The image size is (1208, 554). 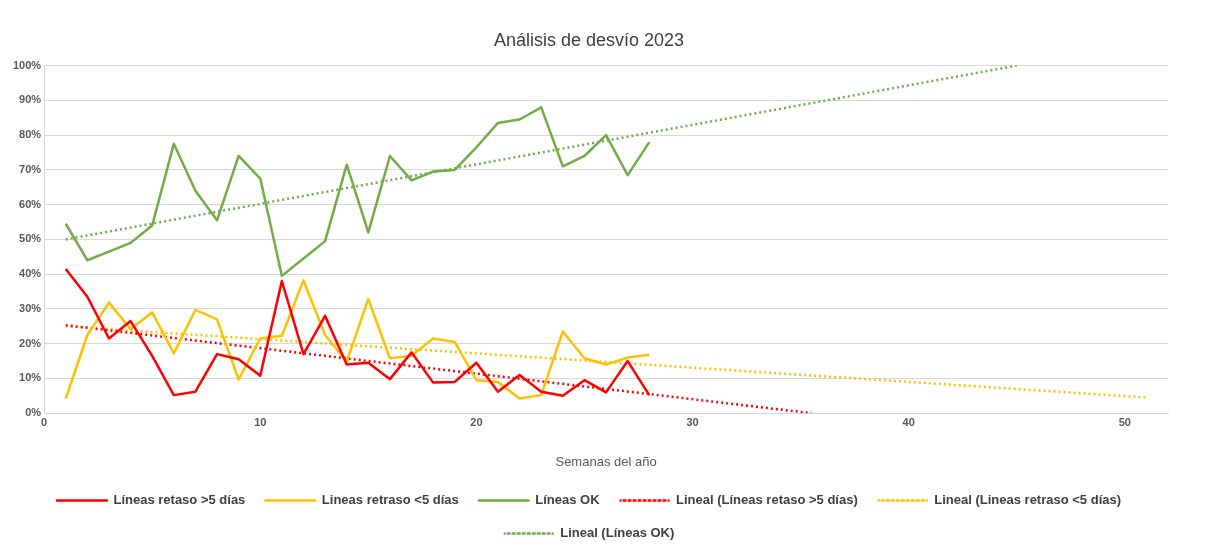 I want to click on y-tick-label: 50%, so click(x=30, y=238).